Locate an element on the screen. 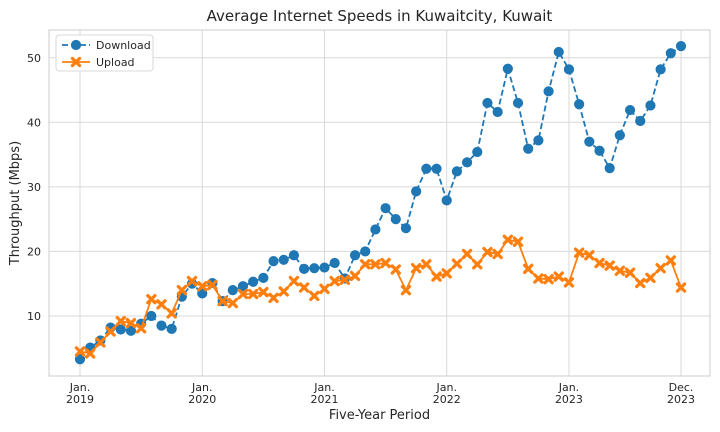 This screenshot has height=432, width=720. x-tick-label: Jan. 2020 is located at coordinates (202, 393).